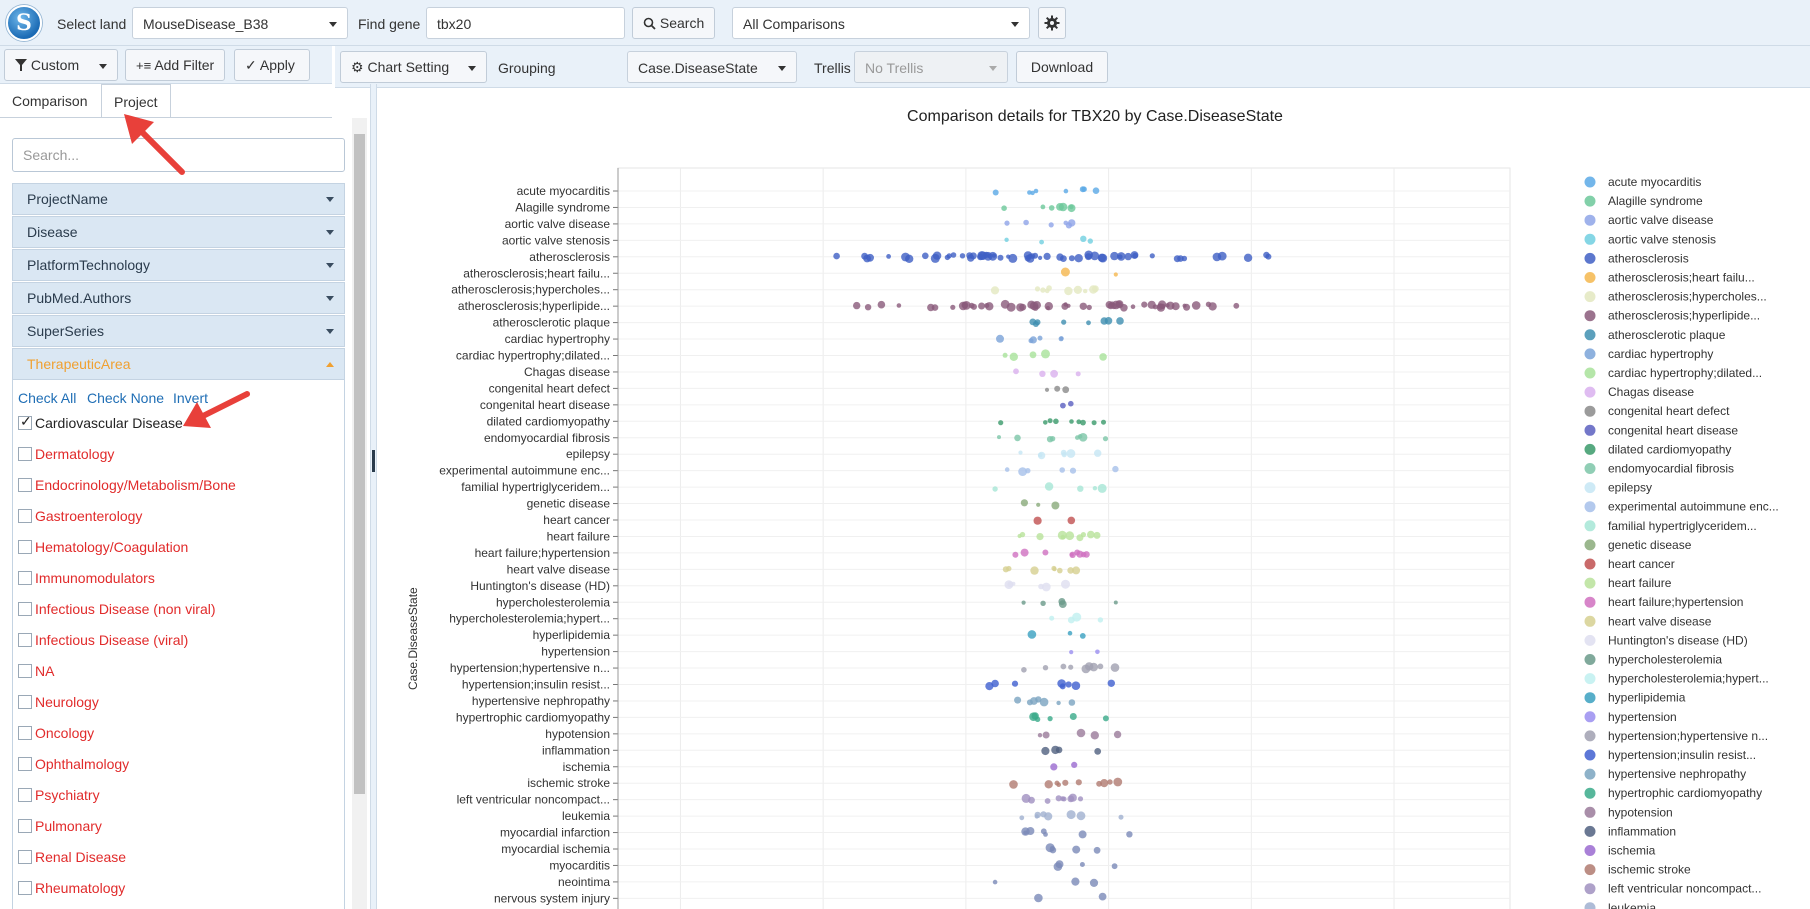 This screenshot has height=909, width=1810. What do you see at coordinates (112, 640) in the screenshot?
I see `therapeutic-area-label: Infectious Disease (viral)` at bounding box center [112, 640].